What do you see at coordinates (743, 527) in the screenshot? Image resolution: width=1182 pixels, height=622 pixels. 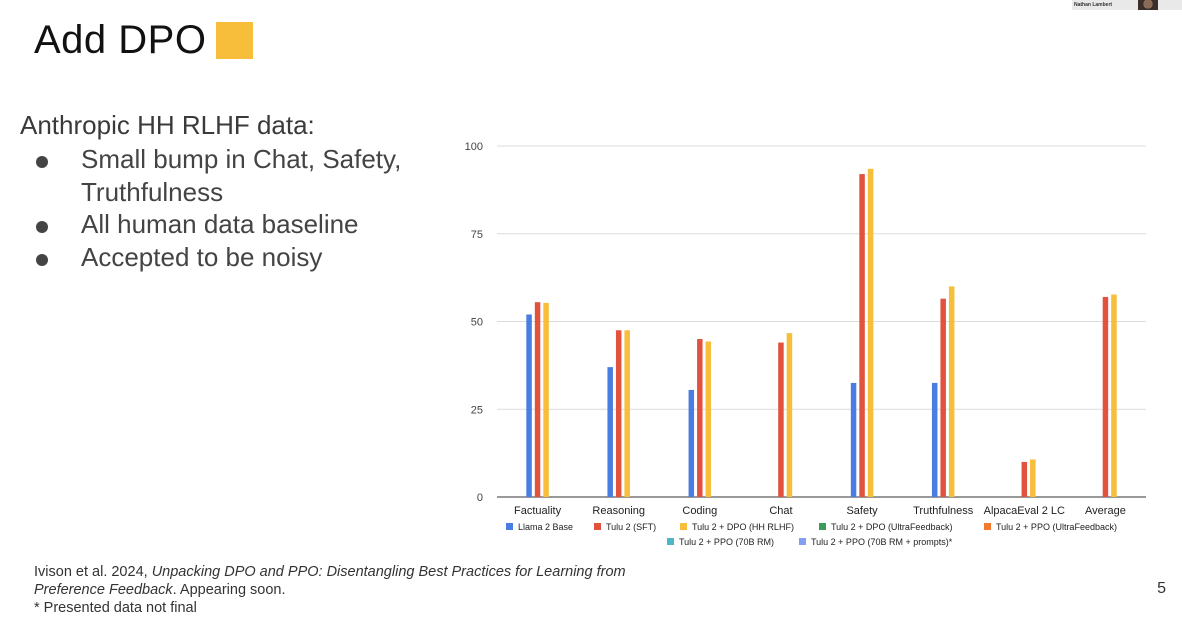 I see `legend-label: Tulu 2 + DPO (HH RLHF)` at bounding box center [743, 527].